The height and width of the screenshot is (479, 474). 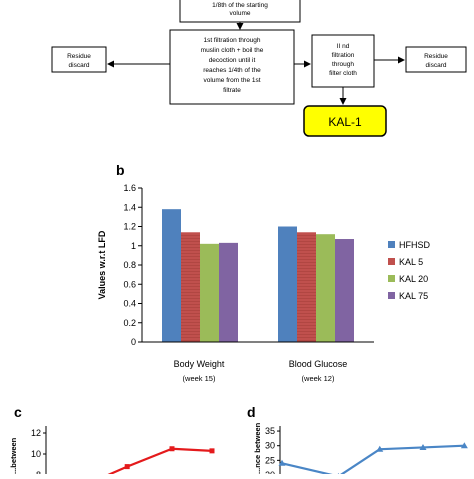 I want to click on bar-y-tick-label: 1.4, so click(x=129, y=207).